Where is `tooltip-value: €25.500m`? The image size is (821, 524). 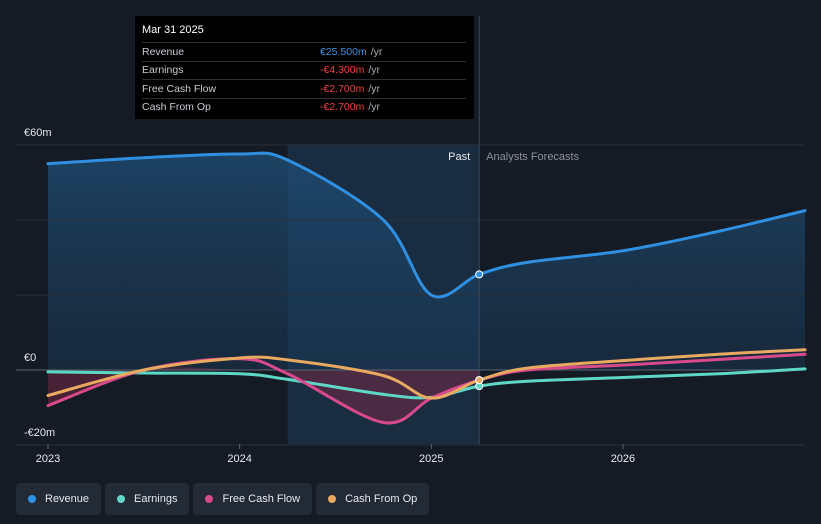
tooltip-value: €25.500m is located at coordinates (343, 51).